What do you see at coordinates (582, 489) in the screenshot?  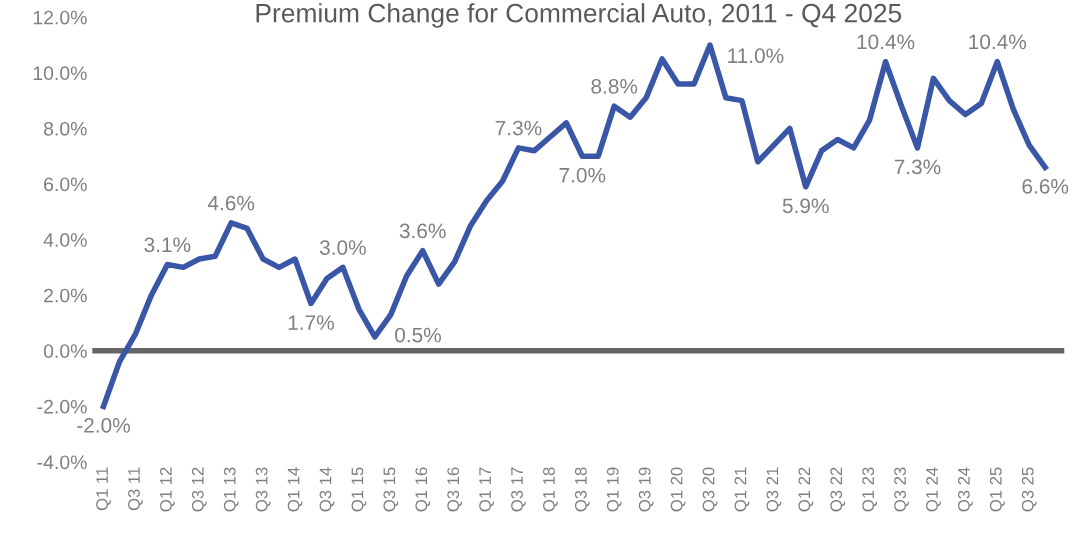 I see `x-tick-label: Q3 18` at bounding box center [582, 489].